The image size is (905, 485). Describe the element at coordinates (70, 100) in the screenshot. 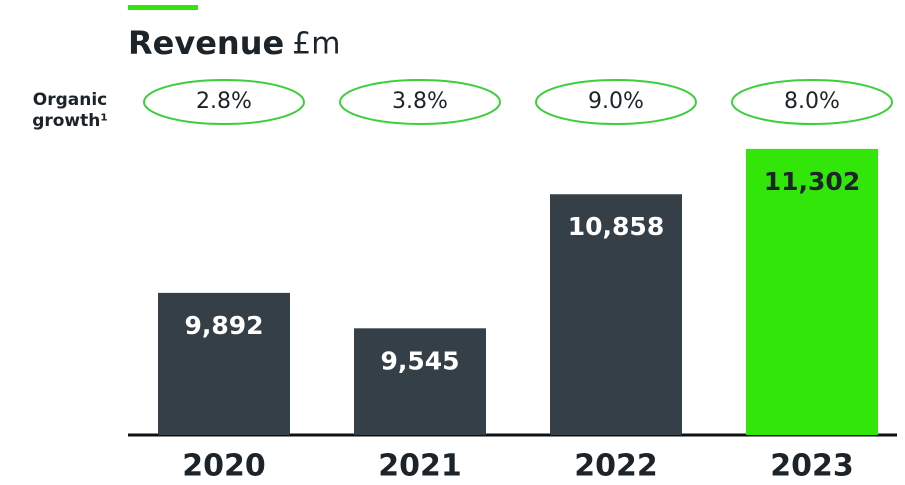

I see `growth-label: Organic` at that location.